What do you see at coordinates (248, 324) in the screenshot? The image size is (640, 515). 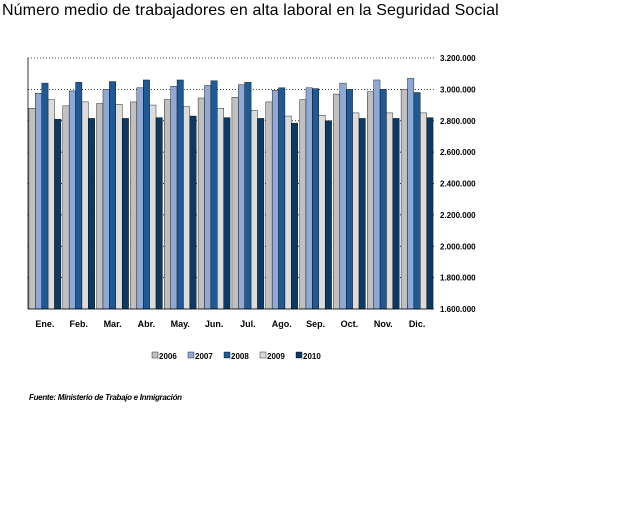 I see `x-tick-label: Jul.` at bounding box center [248, 324].